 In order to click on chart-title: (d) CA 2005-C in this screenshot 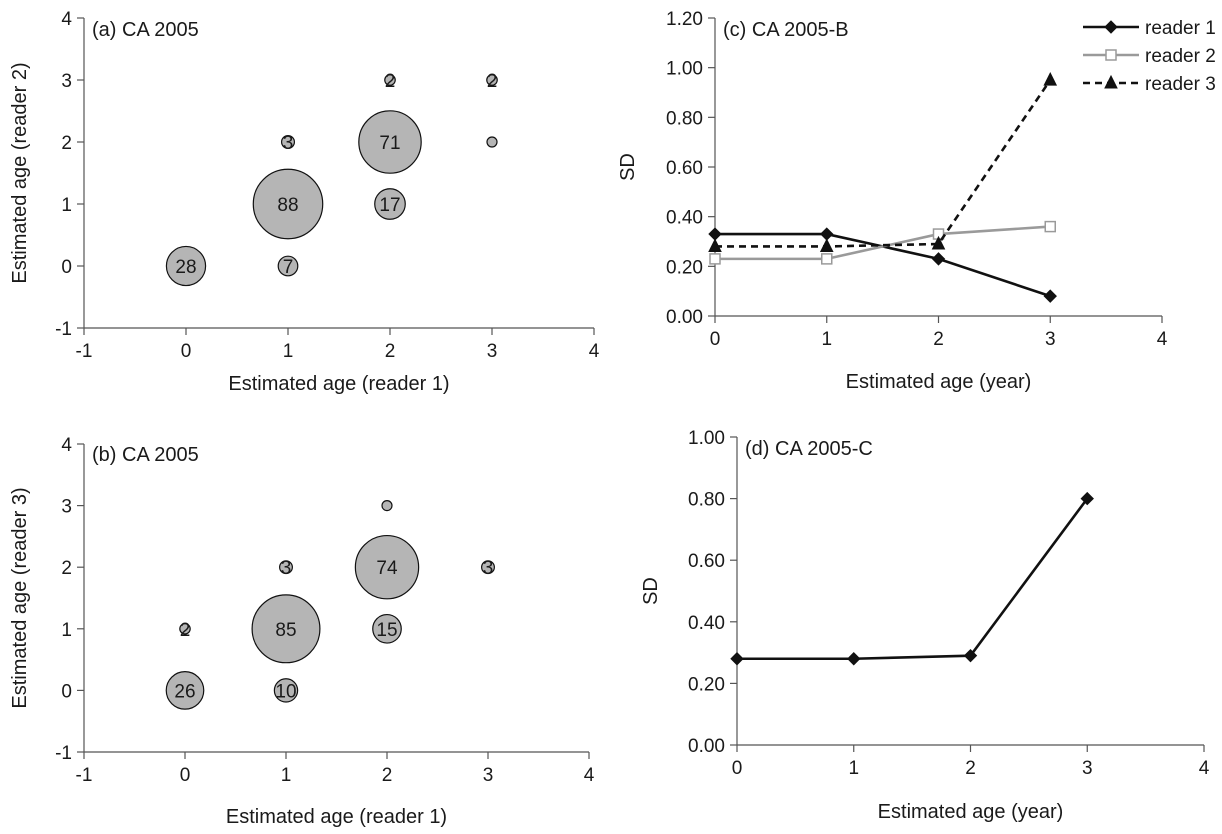, I will do `click(809, 449)`.